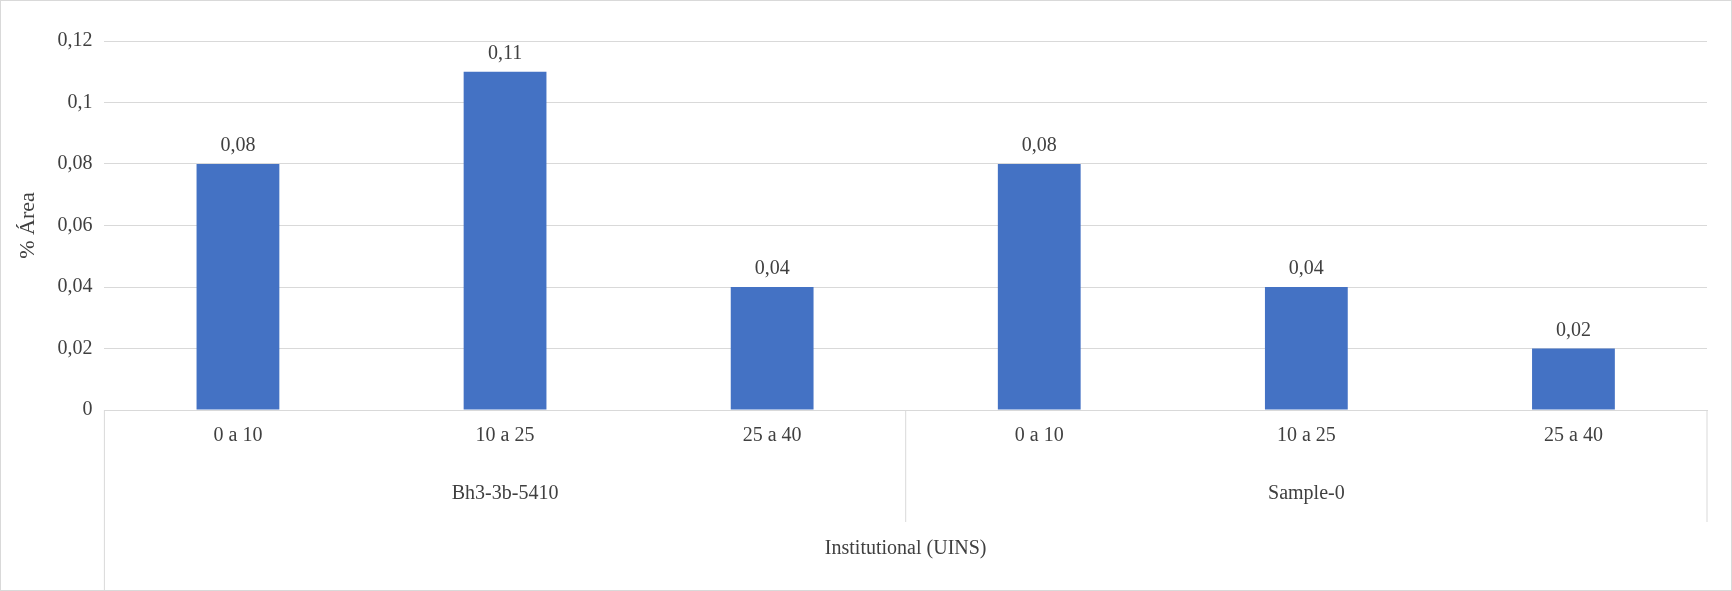 The height and width of the screenshot is (591, 1732). Describe the element at coordinates (75, 162) in the screenshot. I see `y-tick-label: 0,08` at that location.